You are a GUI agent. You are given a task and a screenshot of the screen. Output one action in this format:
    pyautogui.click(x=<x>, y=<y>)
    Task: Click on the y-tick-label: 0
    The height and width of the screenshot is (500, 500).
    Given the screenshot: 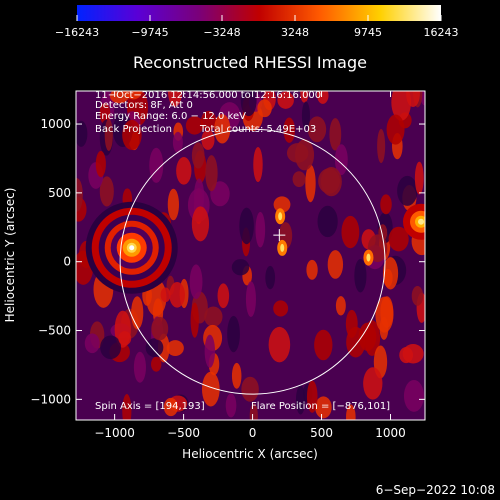 What is the action you would take?
    pyautogui.click(x=67, y=262)
    